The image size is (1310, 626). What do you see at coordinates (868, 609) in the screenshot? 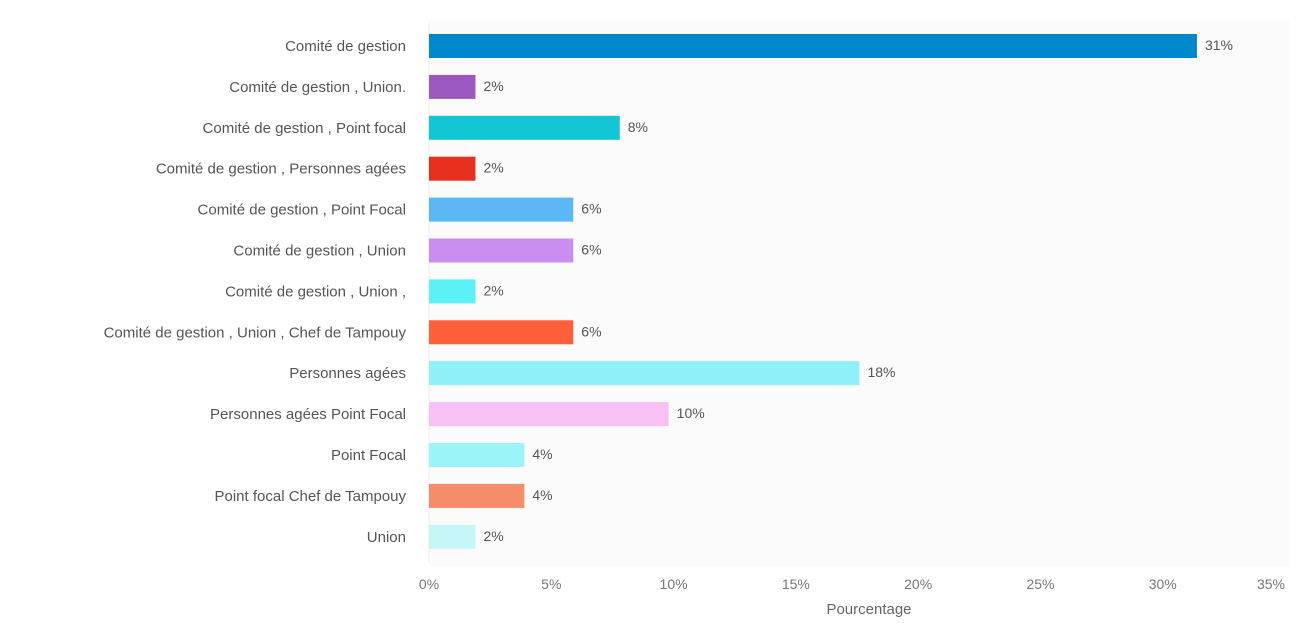
I see `x-axis-title: Pourcentage` at bounding box center [868, 609].